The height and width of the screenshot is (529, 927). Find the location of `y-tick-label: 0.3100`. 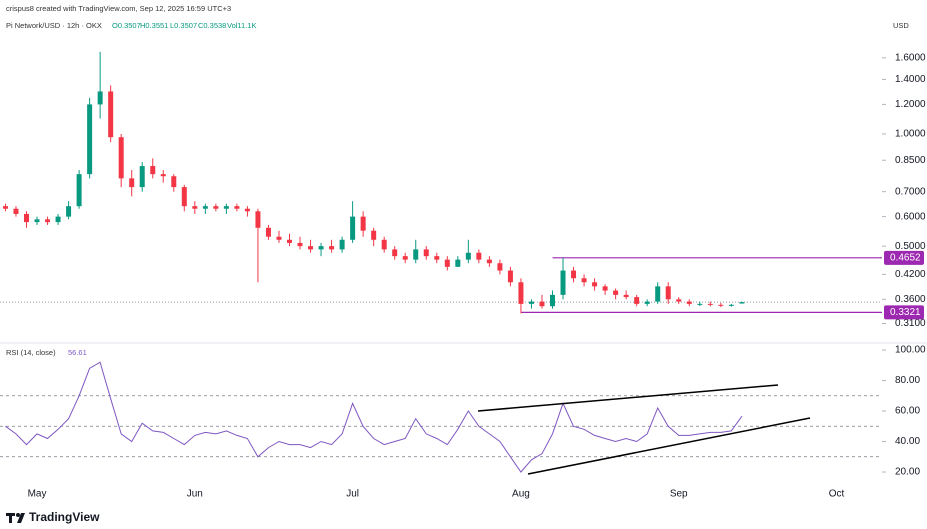

y-tick-label: 0.3100 is located at coordinates (910, 323).